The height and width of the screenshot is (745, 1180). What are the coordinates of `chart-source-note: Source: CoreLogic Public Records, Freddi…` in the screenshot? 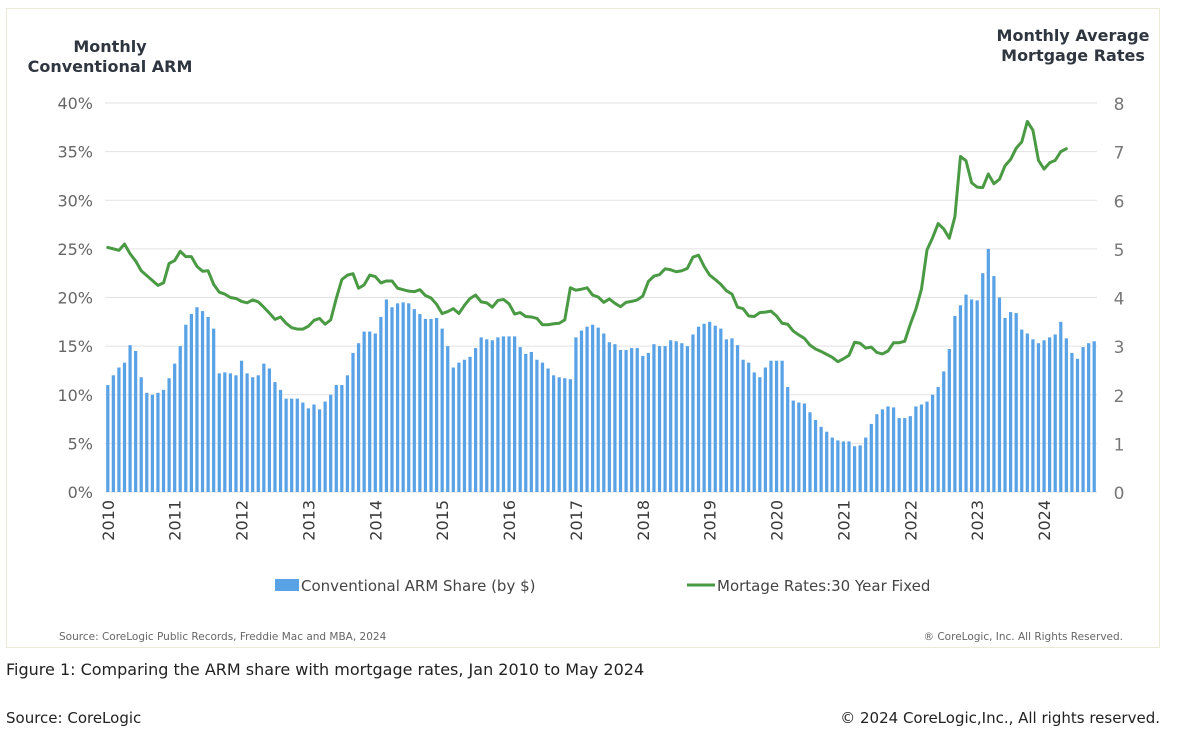 It's located at (223, 637).